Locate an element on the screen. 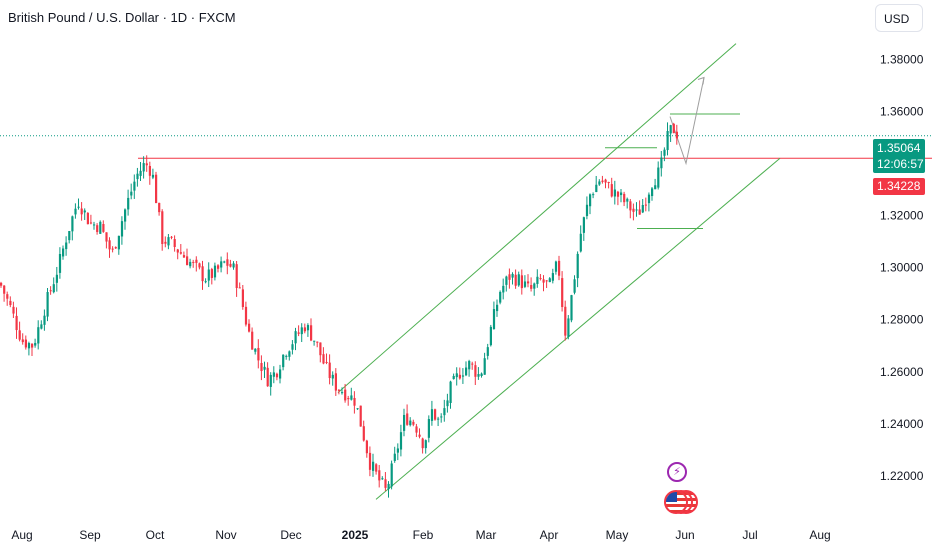  price-tick-label: 1.38000 is located at coordinates (902, 59).